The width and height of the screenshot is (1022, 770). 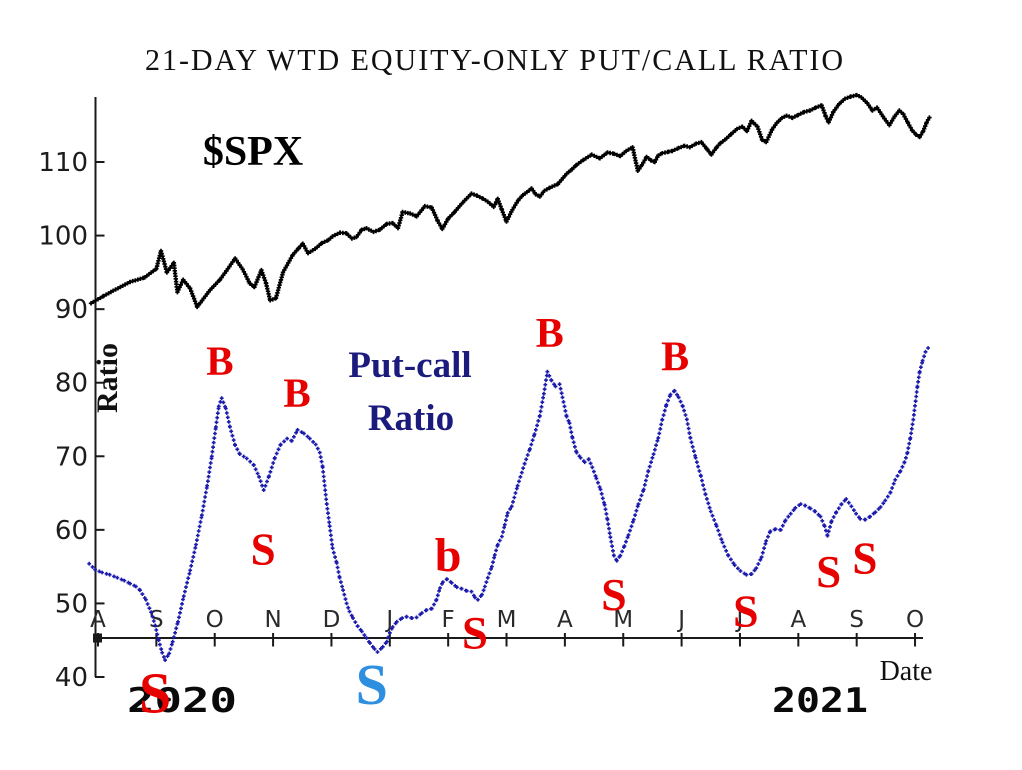 I want to click on y-tick-label: 60, so click(x=71, y=531).